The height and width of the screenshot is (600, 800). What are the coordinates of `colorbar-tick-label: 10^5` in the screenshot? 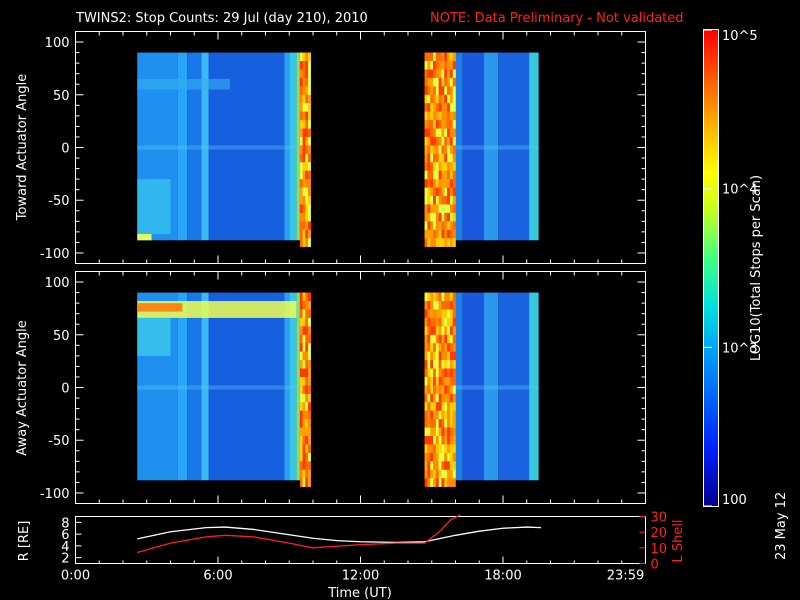 It's located at (740, 36).